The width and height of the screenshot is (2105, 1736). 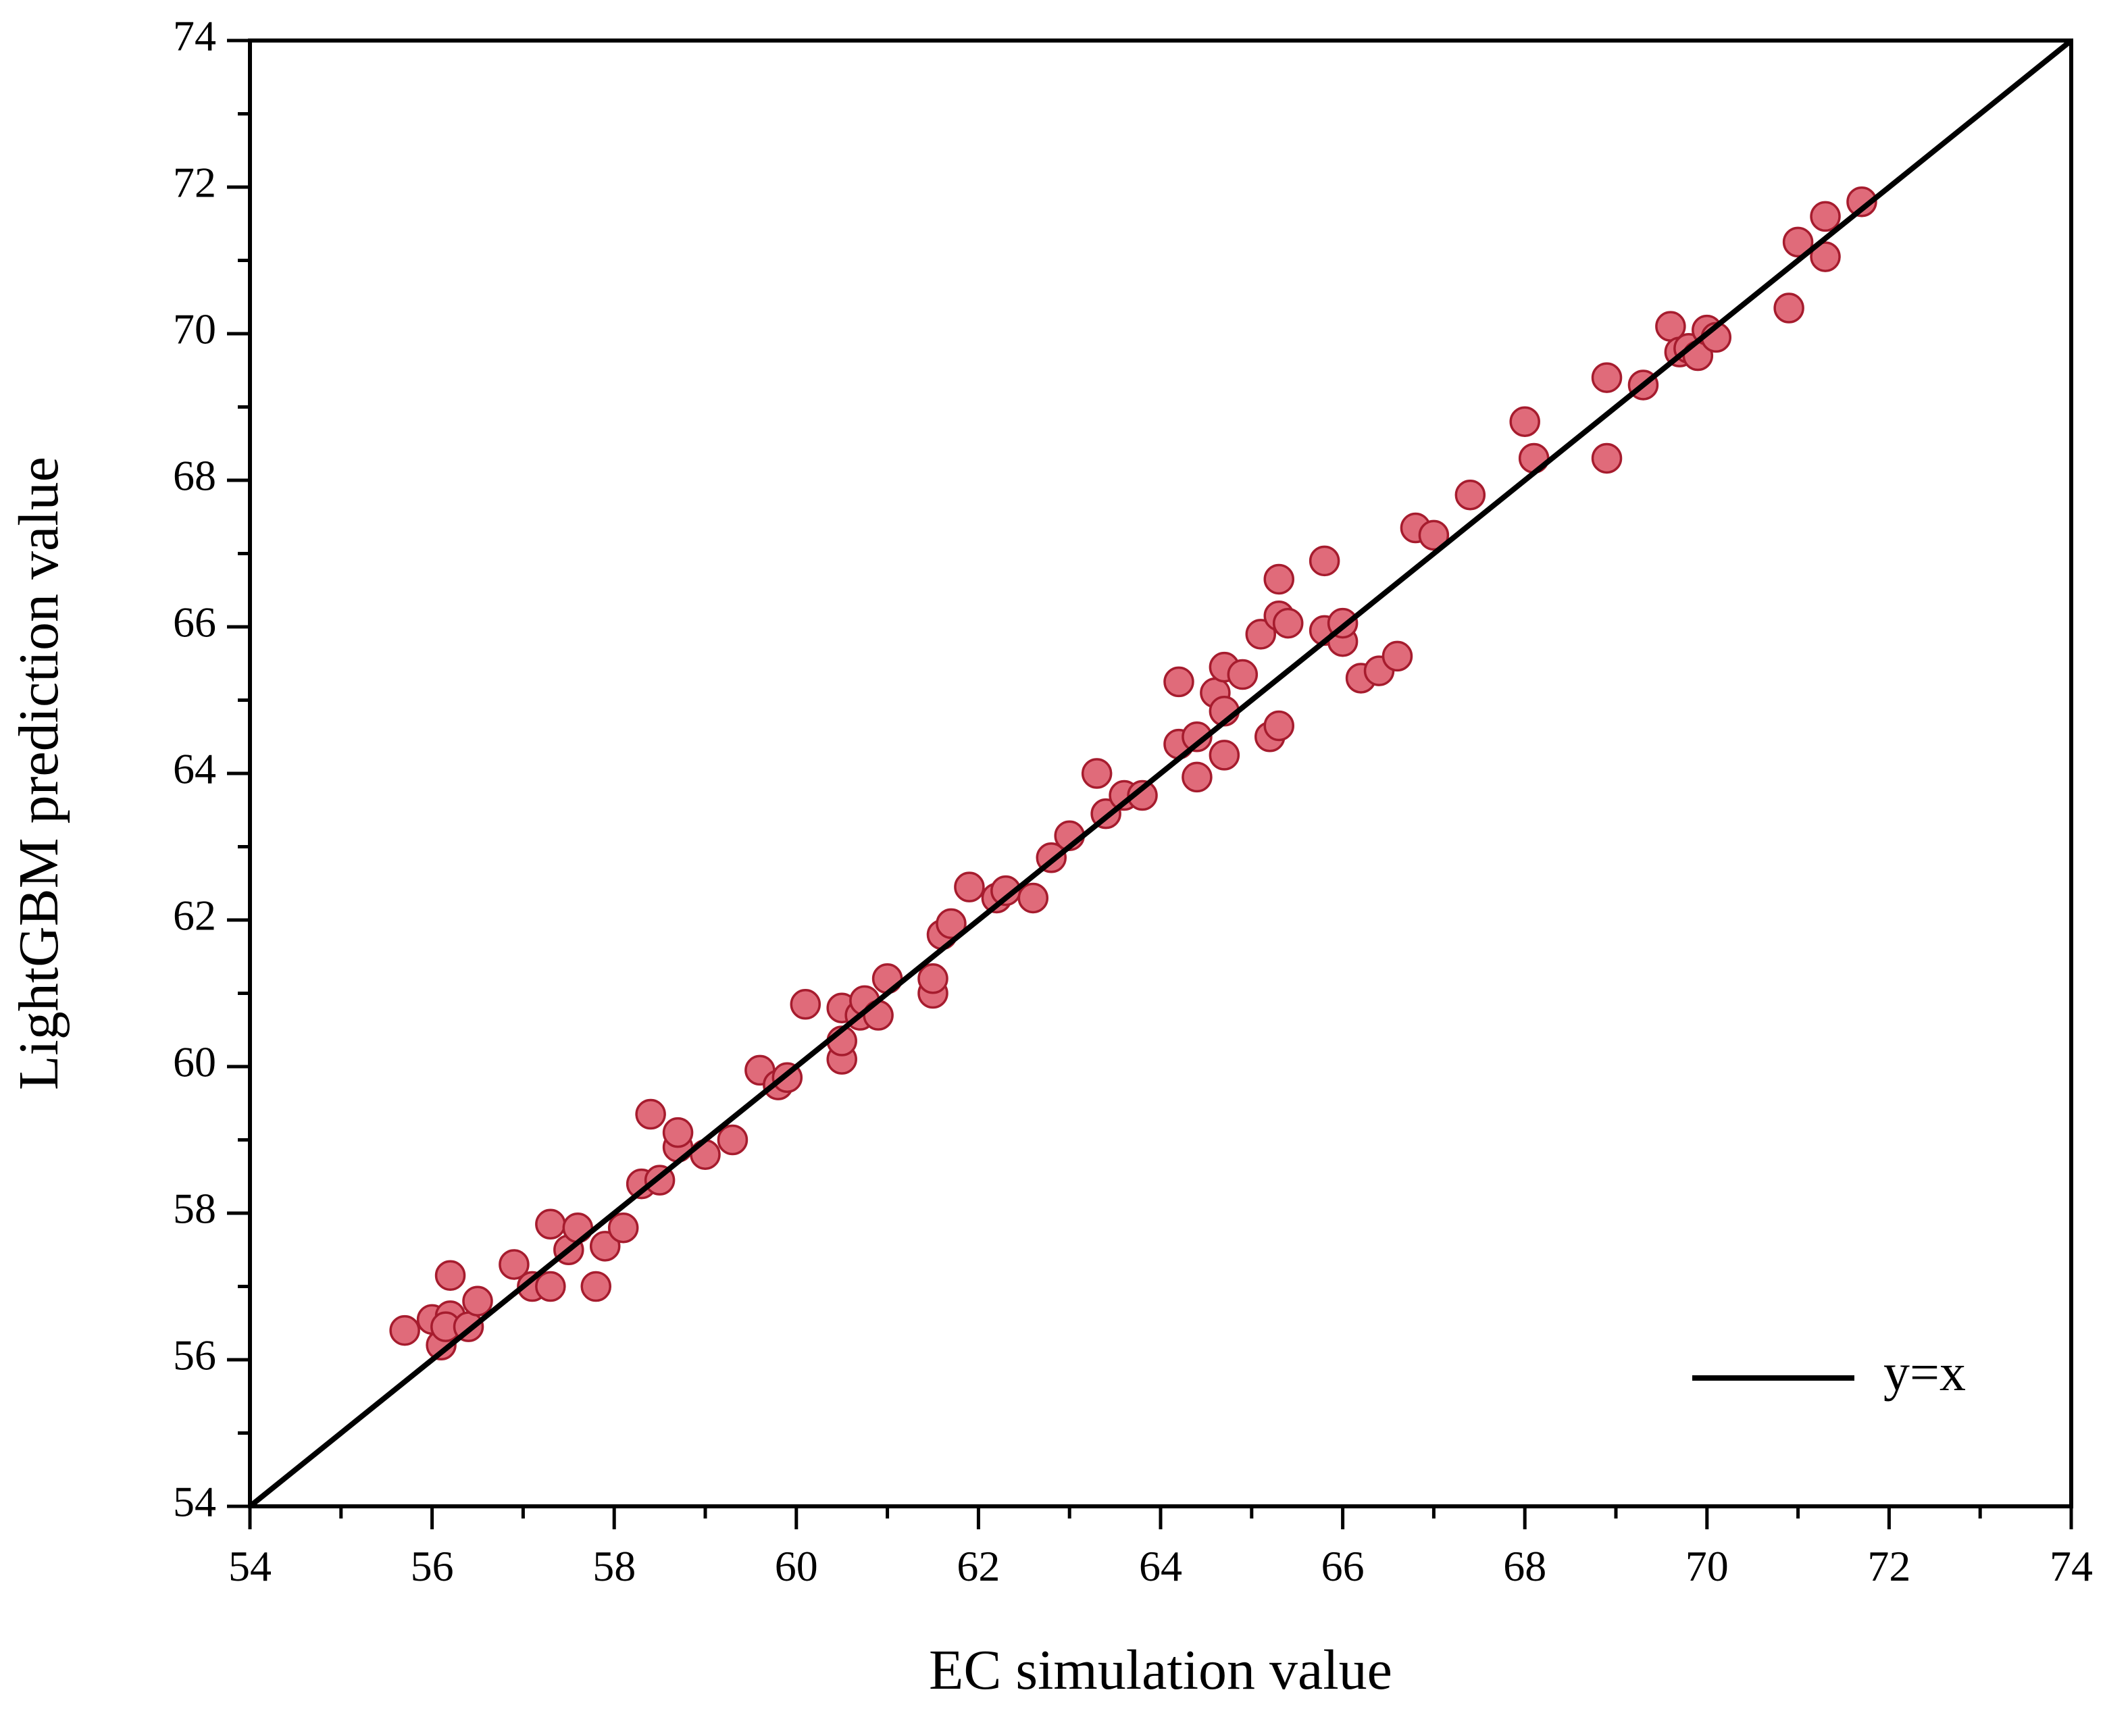 What do you see at coordinates (978, 1566) in the screenshot?
I see `x-tick-label: 62` at bounding box center [978, 1566].